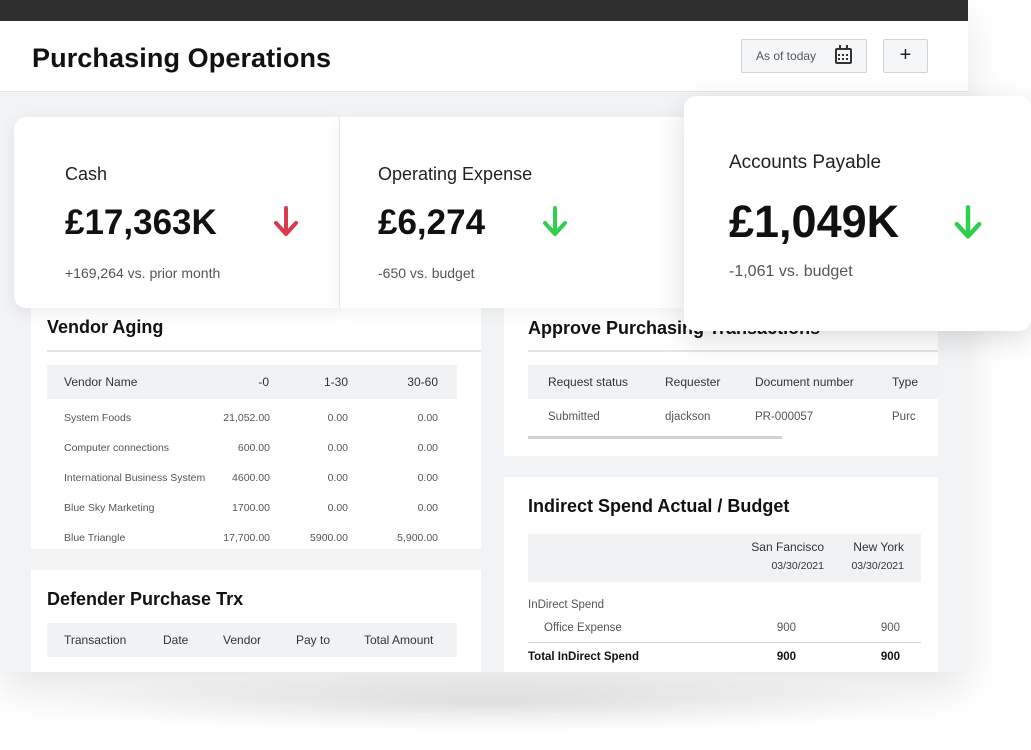  What do you see at coordinates (814, 221) in the screenshot?
I see `kpi-value: £1,049K` at bounding box center [814, 221].